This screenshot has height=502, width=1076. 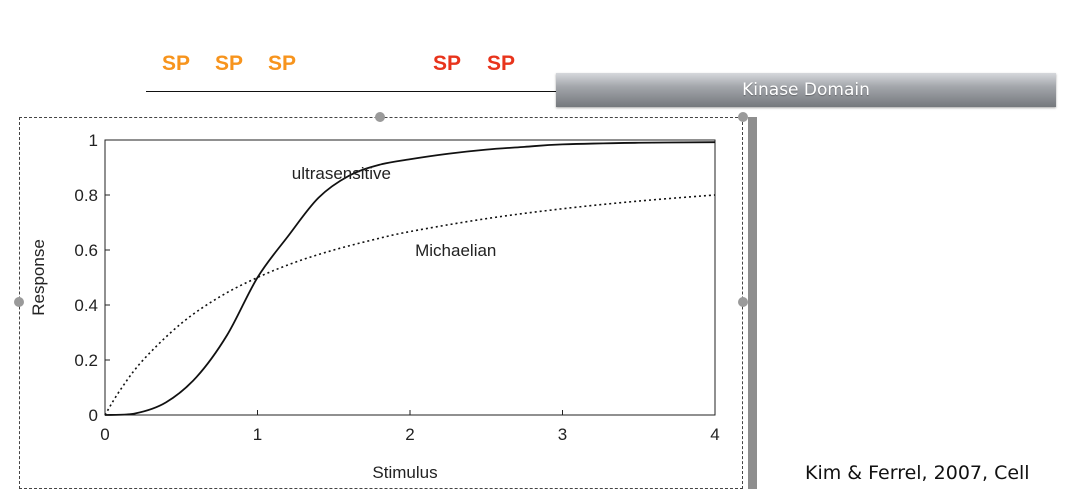 What do you see at coordinates (93, 140) in the screenshot?
I see `y-tick-label-5: 1` at bounding box center [93, 140].